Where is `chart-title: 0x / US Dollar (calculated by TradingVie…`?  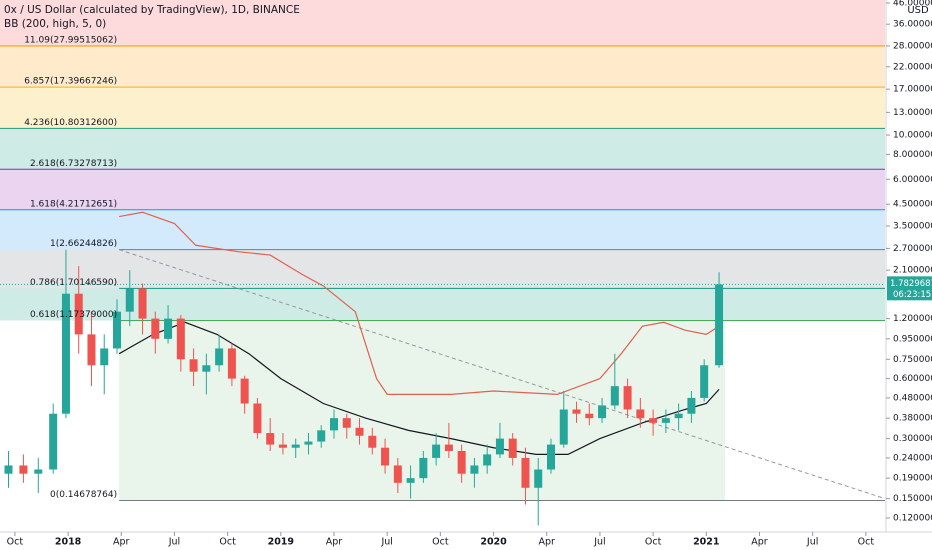 chart-title: 0x / US Dollar (calculated by TradingVie… is located at coordinates (152, 10).